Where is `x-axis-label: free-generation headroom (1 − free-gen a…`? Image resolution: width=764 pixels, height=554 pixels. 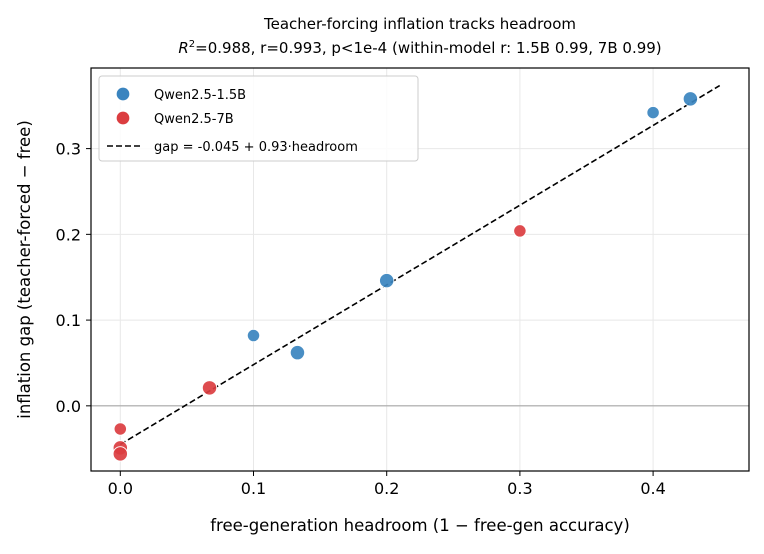
x-axis-label: free-generation headroom (1 − free-gen a… is located at coordinates (420, 525).